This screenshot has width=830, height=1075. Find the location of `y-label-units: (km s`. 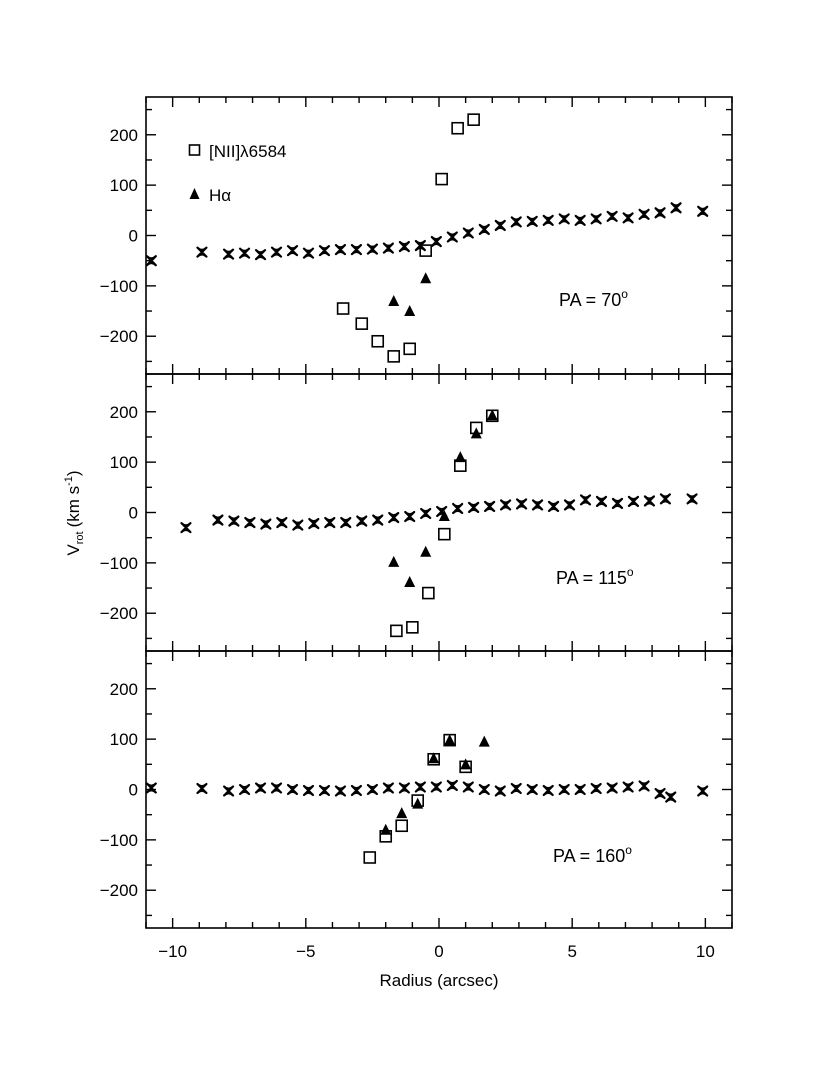

y-label-units: (km s is located at coordinates (73, 507).